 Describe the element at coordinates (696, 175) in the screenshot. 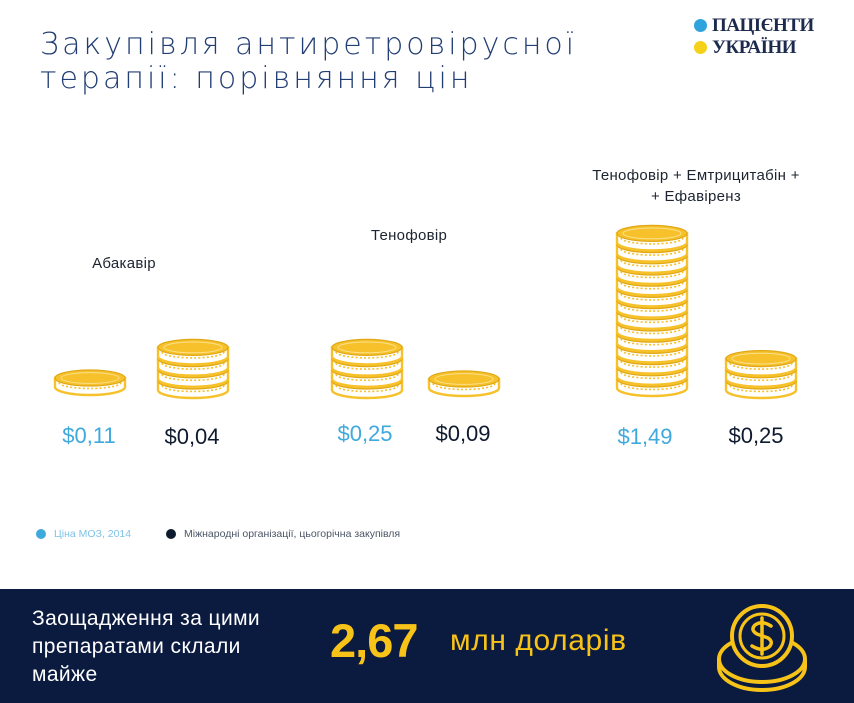

I see `category-label-combination-line-1: Тенофовір + Емтрицитабін +` at that location.